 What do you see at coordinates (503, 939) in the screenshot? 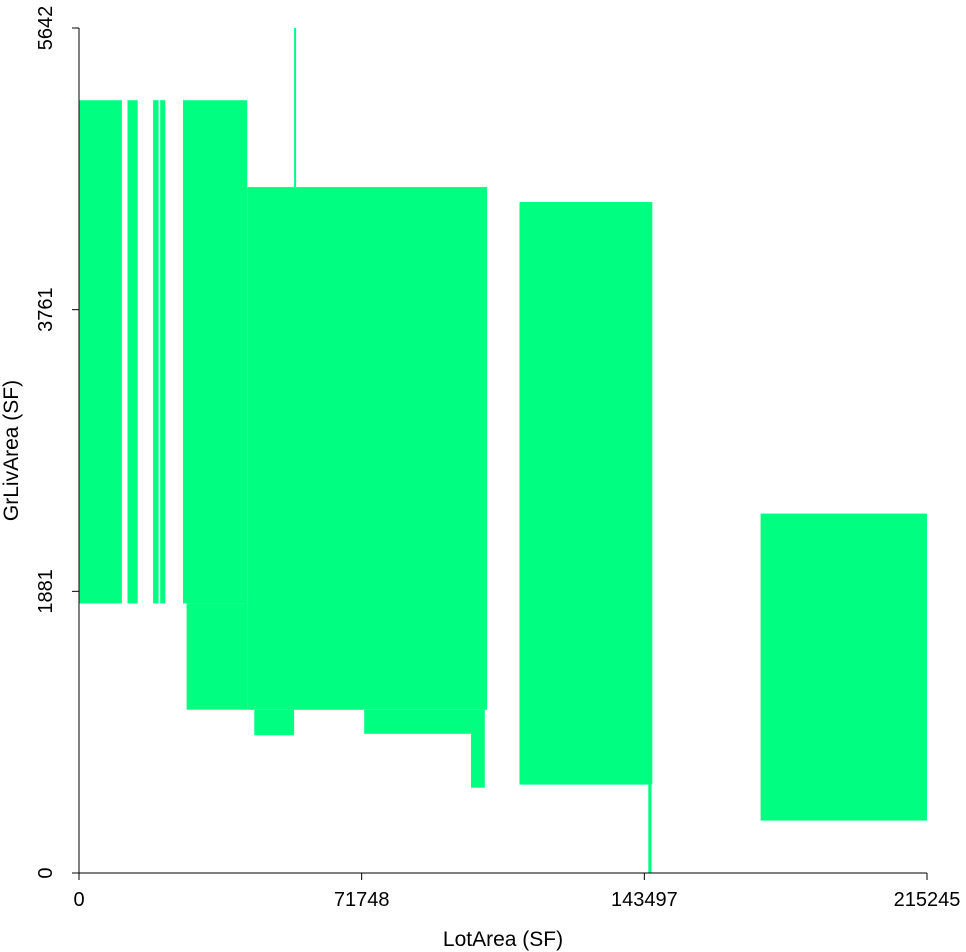
I see `x-axis-title: LotArea (SF)` at bounding box center [503, 939].